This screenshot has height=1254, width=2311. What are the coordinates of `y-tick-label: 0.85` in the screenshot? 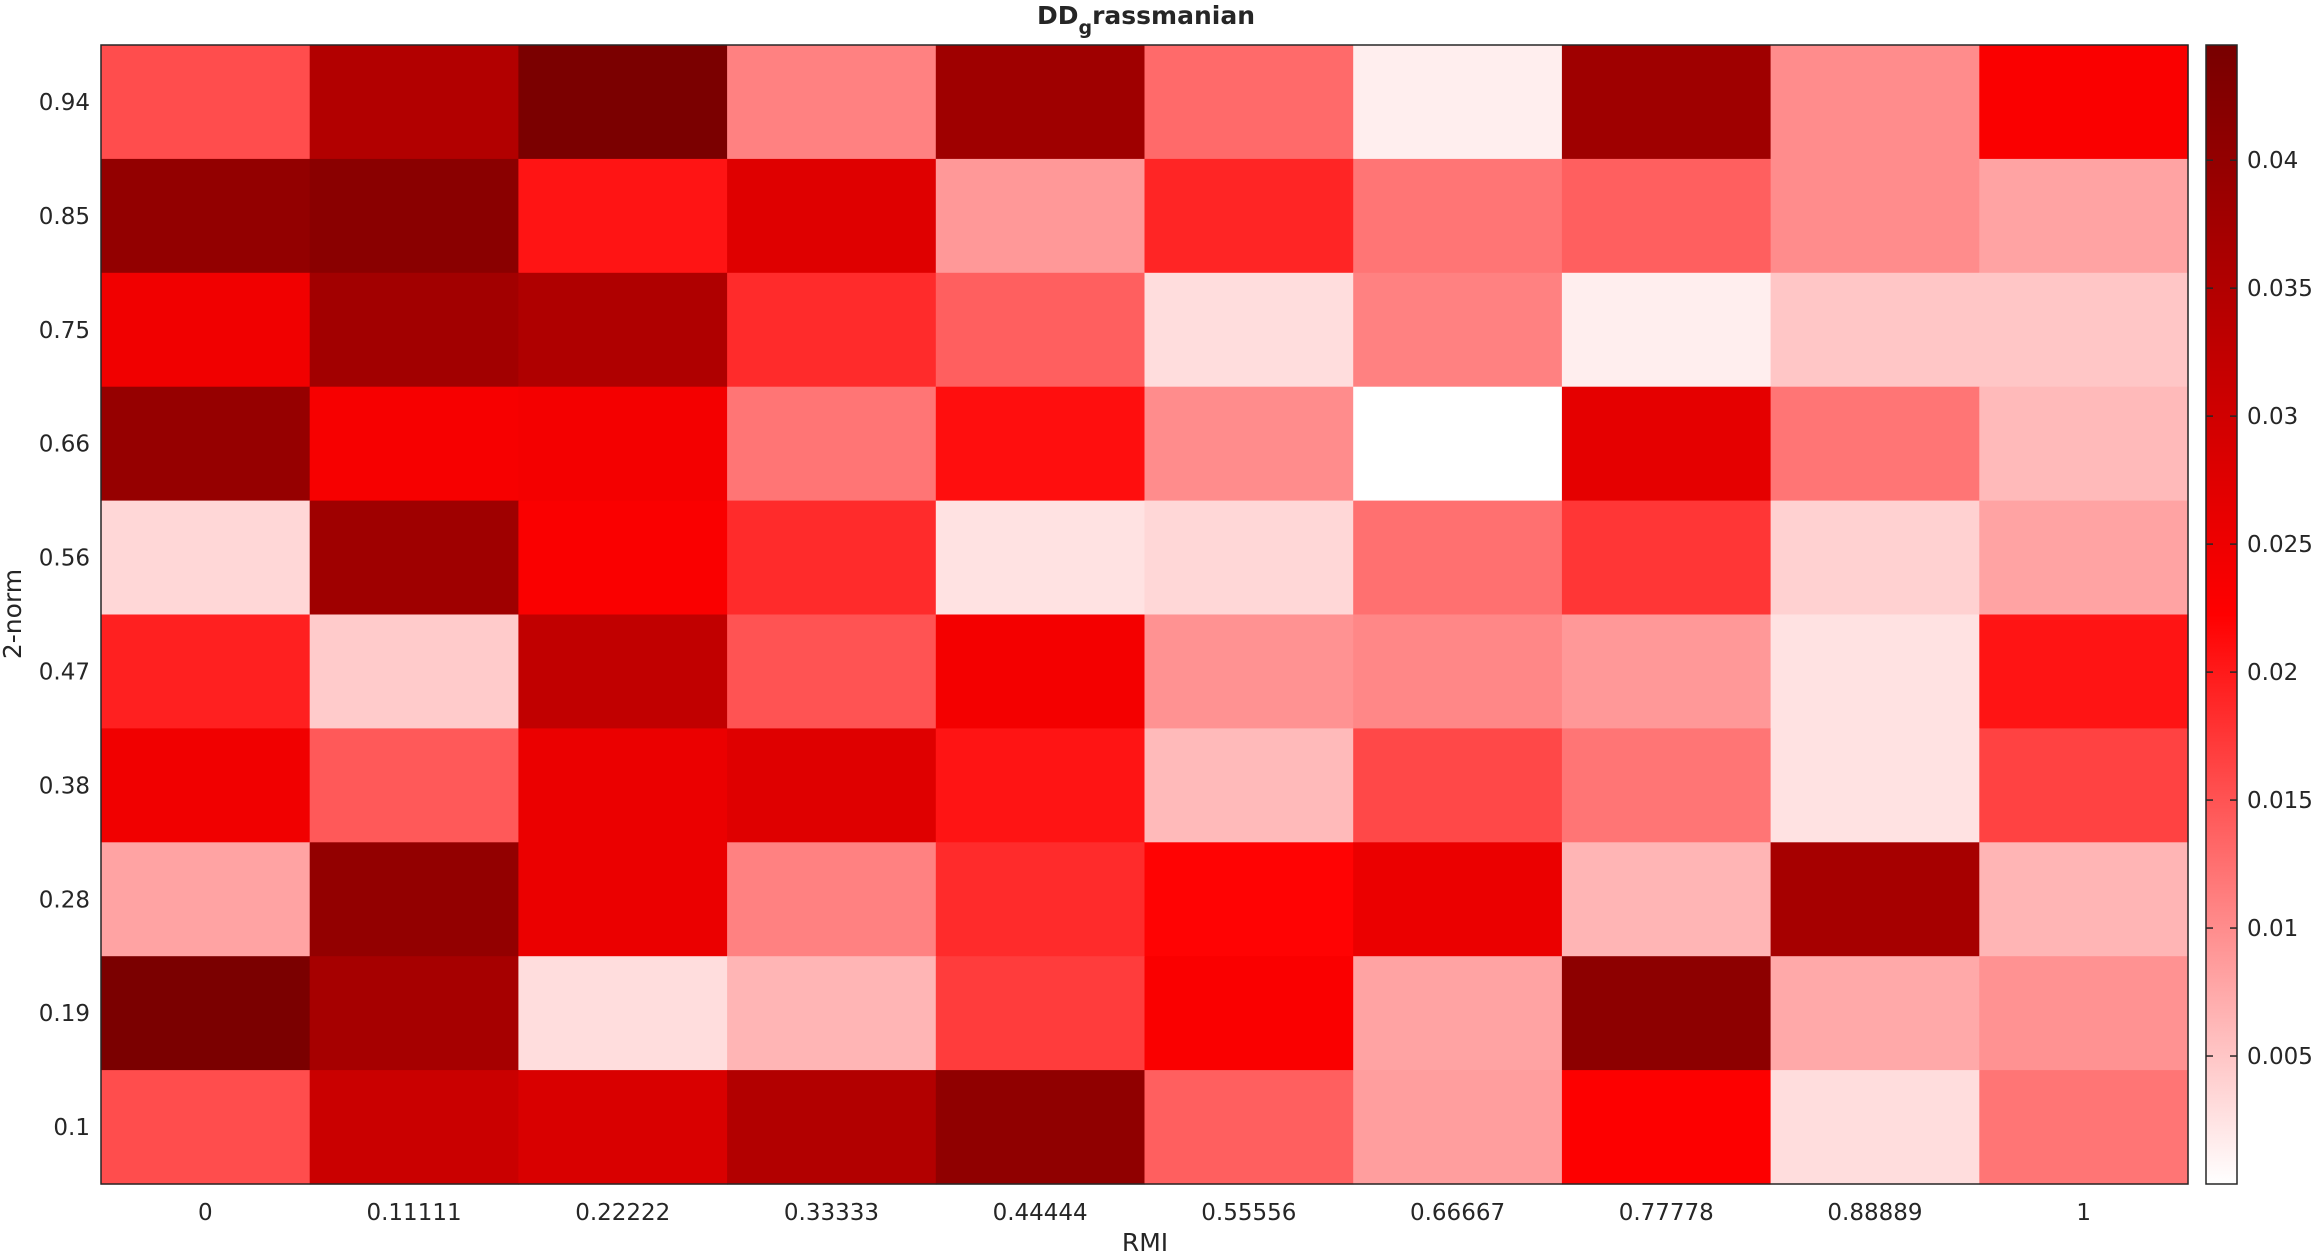 It's located at (64, 217).